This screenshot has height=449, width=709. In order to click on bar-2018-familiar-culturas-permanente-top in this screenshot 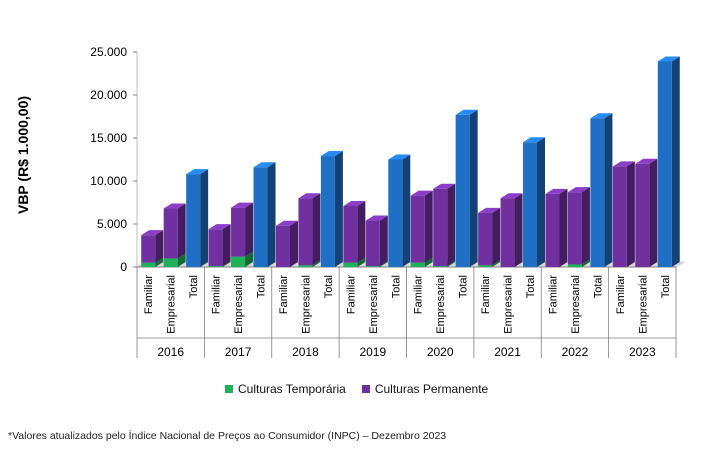, I will do `click(286, 223)`.